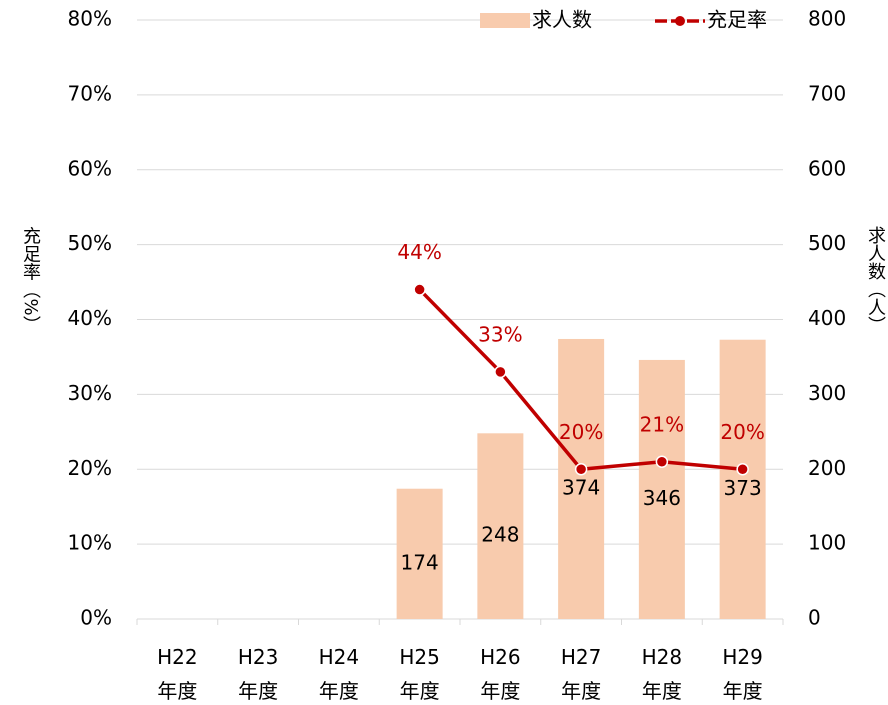 This screenshot has height=705, width=888. What do you see at coordinates (827, 168) in the screenshot?
I see `y2-tick-label: 600` at bounding box center [827, 168].